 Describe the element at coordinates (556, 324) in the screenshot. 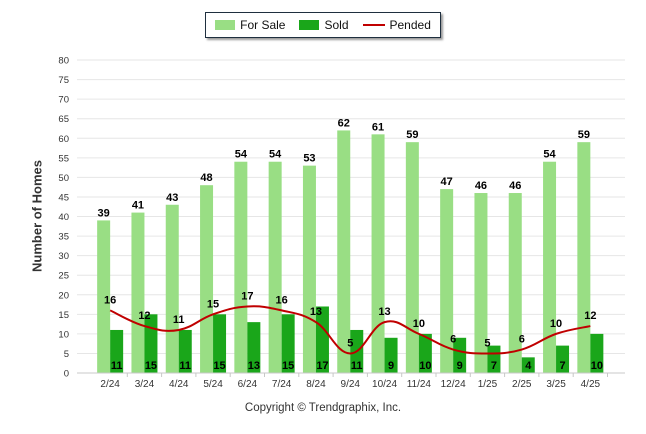

I see `pended-value-label: 10` at that location.